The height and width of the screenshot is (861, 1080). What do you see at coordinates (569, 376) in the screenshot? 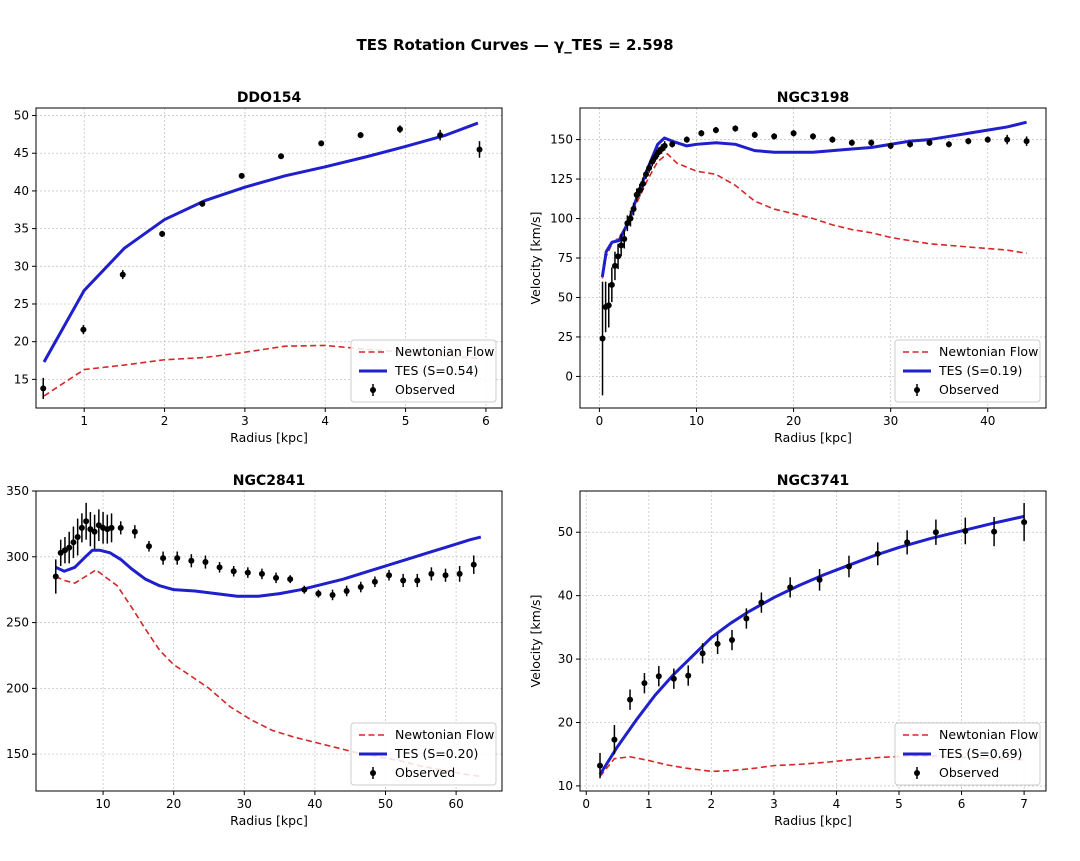
I see `y-tick-label: 0` at bounding box center [569, 376].